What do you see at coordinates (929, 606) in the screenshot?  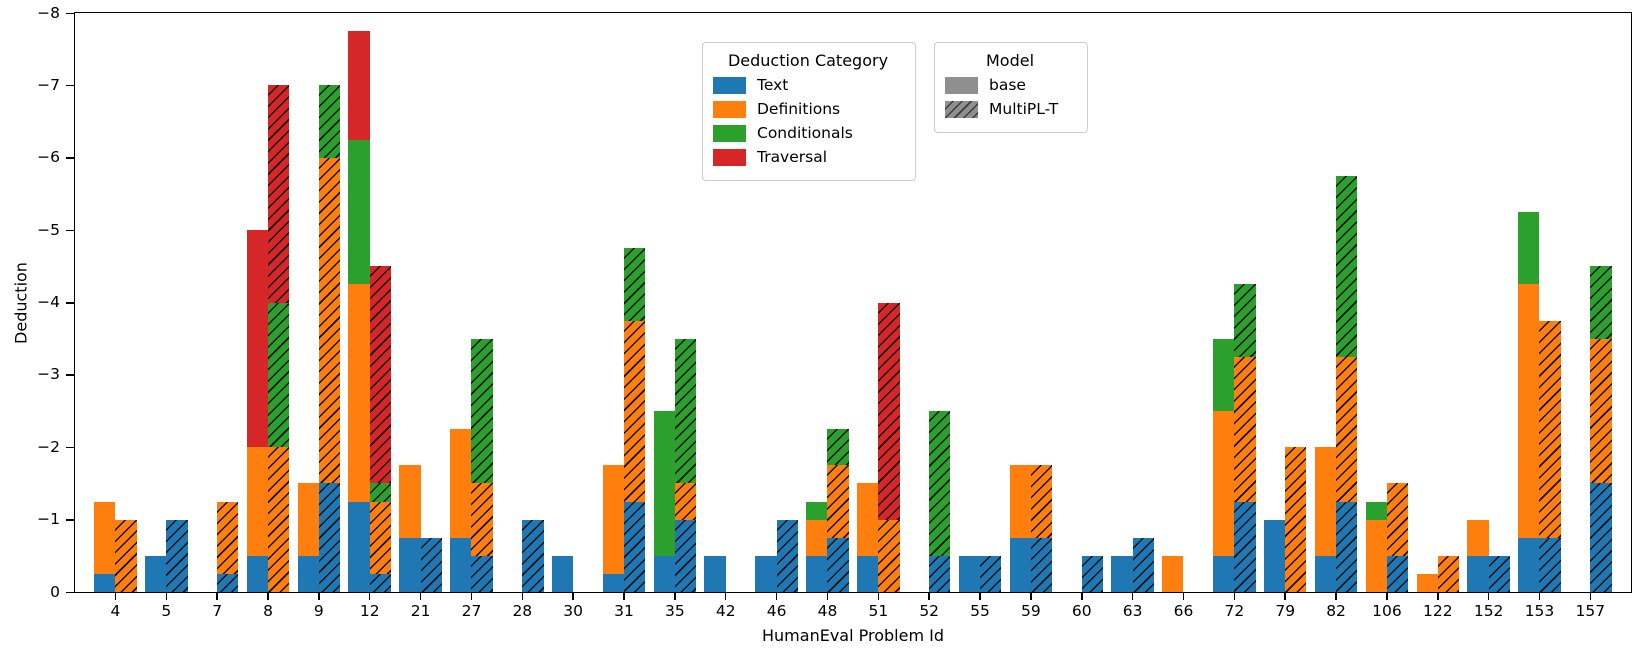 I see `x-tick-cell: 52` at bounding box center [929, 606].